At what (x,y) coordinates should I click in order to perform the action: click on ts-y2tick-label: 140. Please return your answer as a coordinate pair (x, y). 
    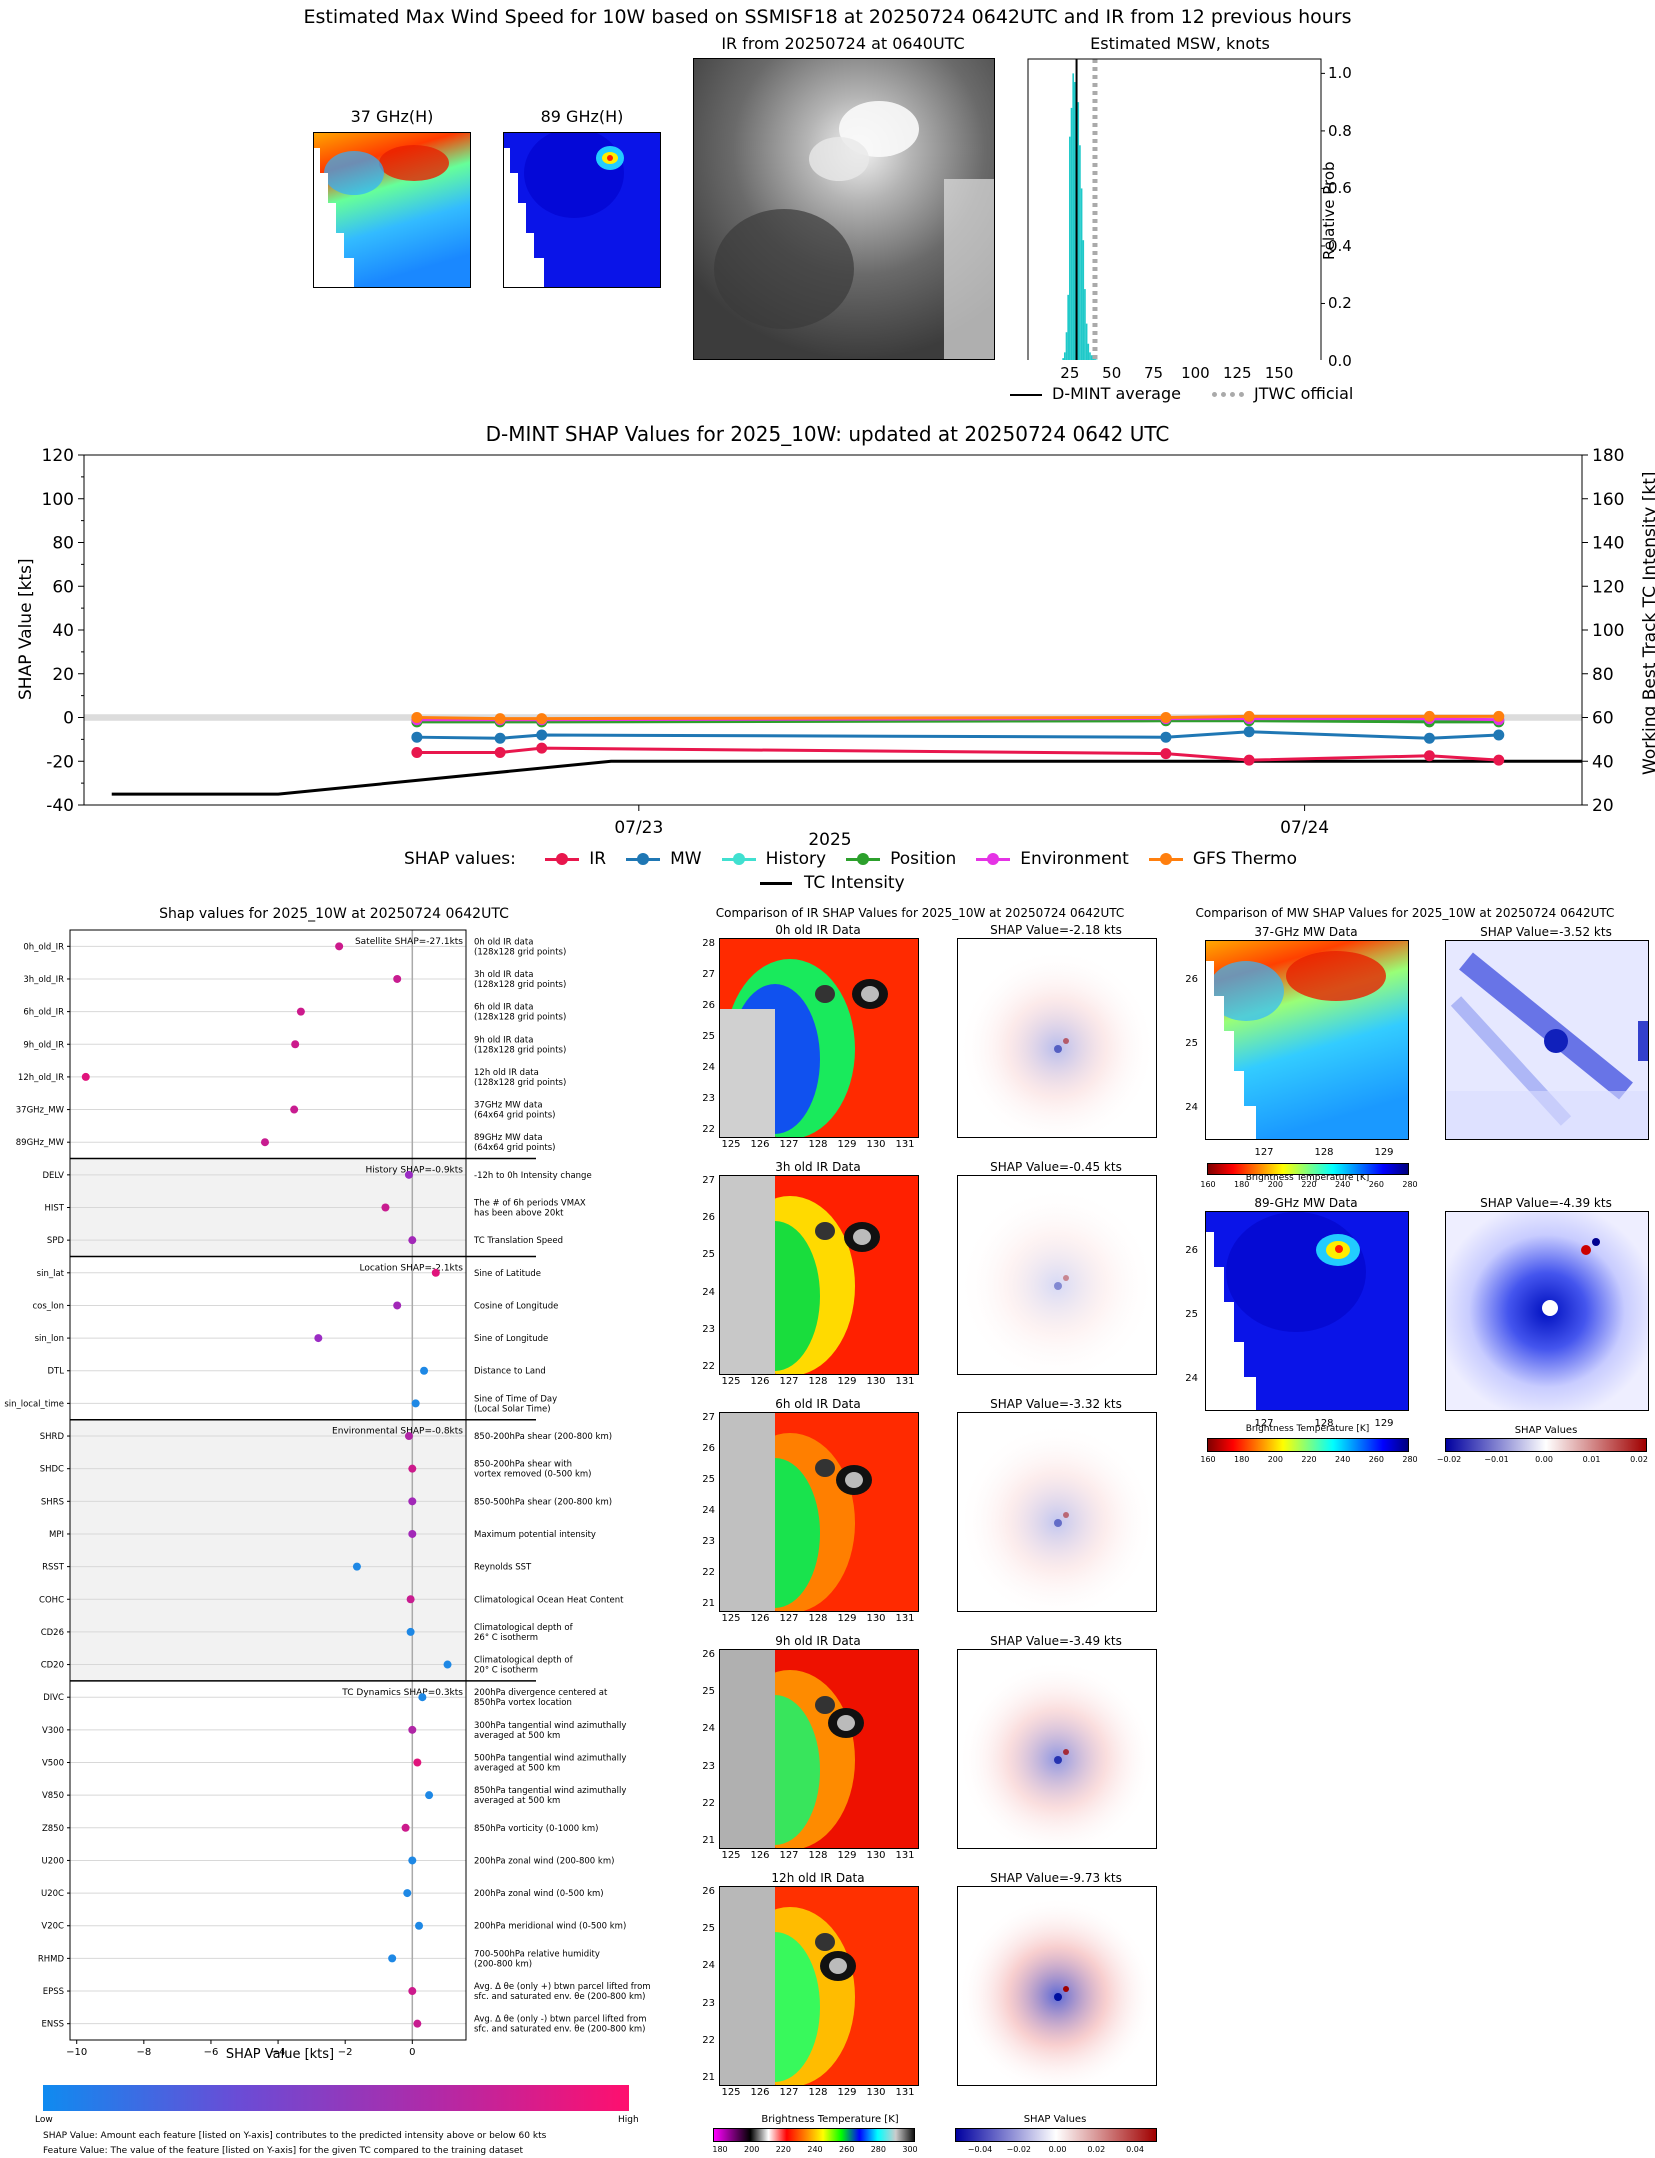
    Looking at the image, I should click on (1608, 544).